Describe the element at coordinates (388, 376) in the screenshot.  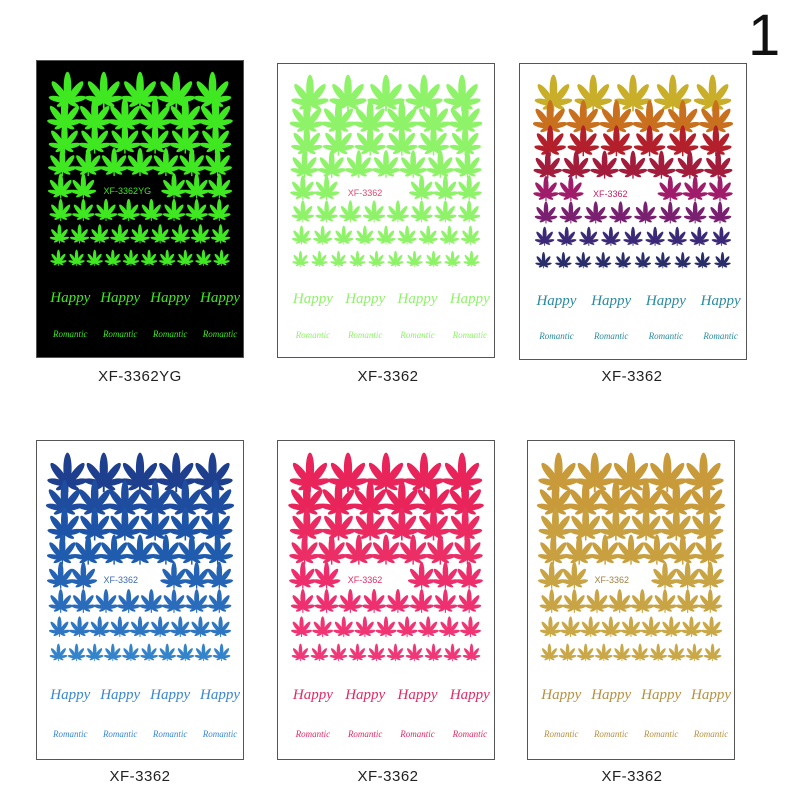
I see `sheet-caption: XF-3362` at that location.